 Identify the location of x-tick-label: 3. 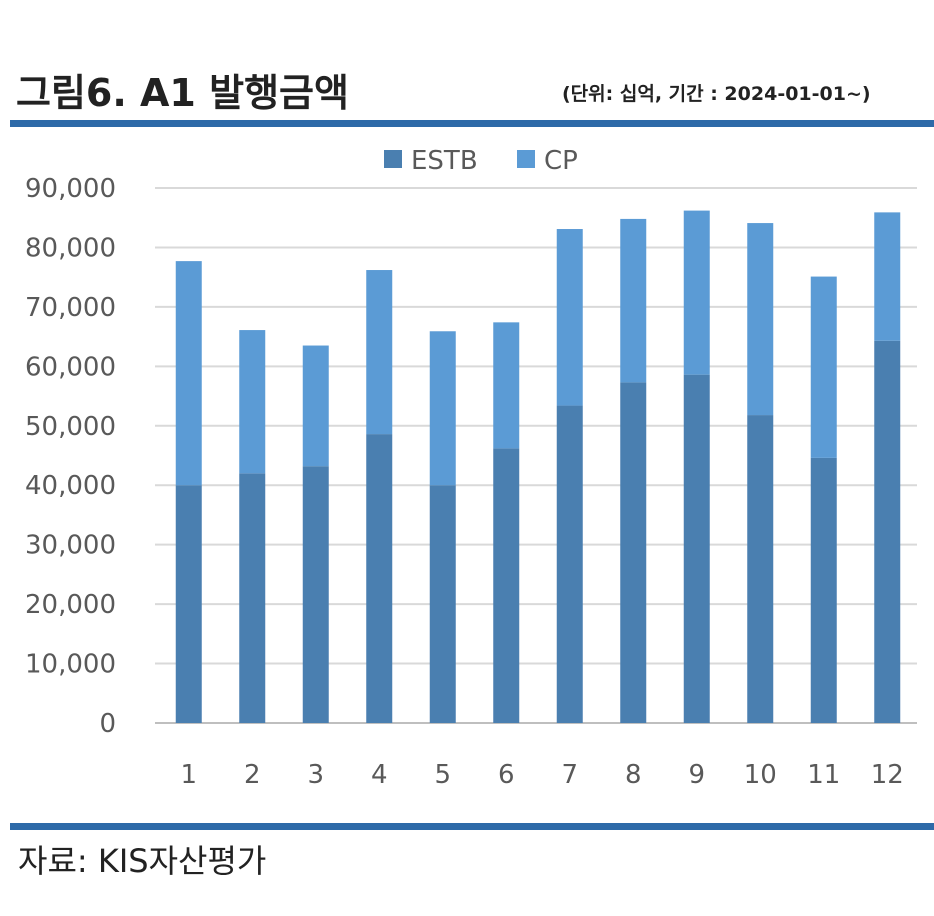
(315, 775).